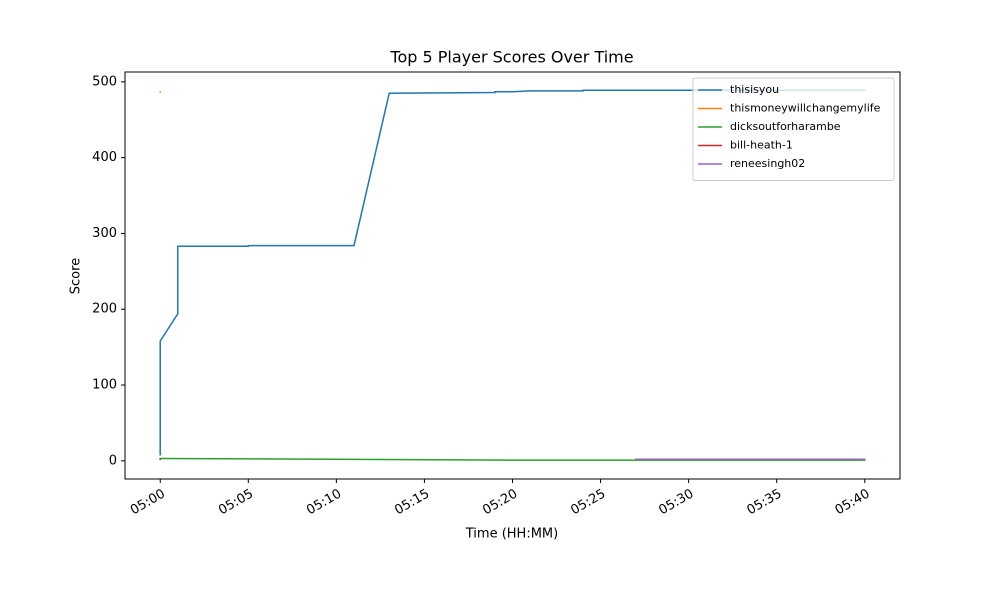 The width and height of the screenshot is (1000, 600). Describe the element at coordinates (805, 108) in the screenshot. I see `legend-label: thismoneywillchangemylife` at that location.